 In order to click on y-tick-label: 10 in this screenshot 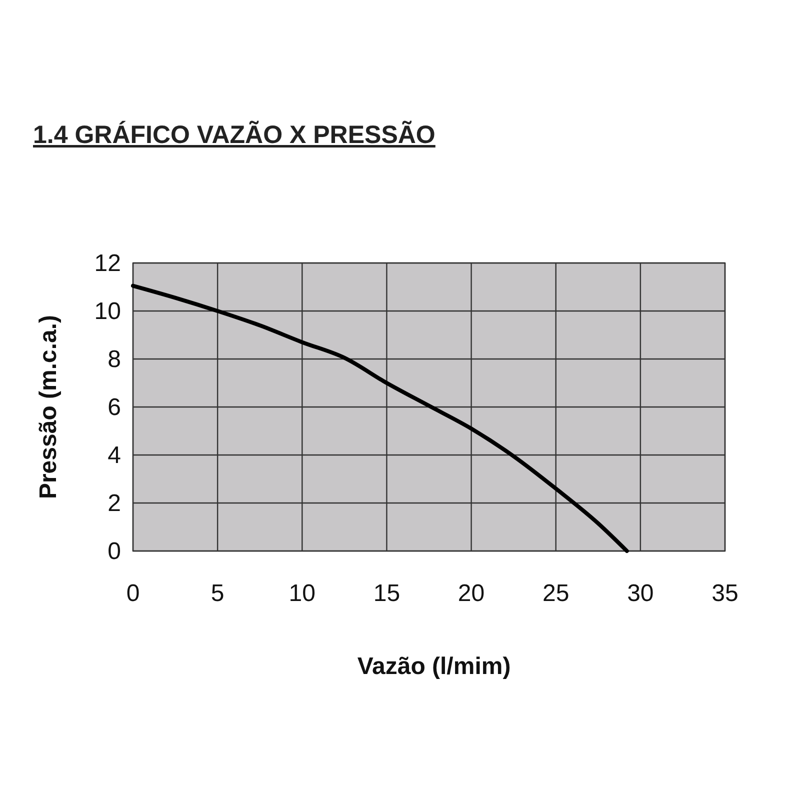, I will do `click(107, 311)`.